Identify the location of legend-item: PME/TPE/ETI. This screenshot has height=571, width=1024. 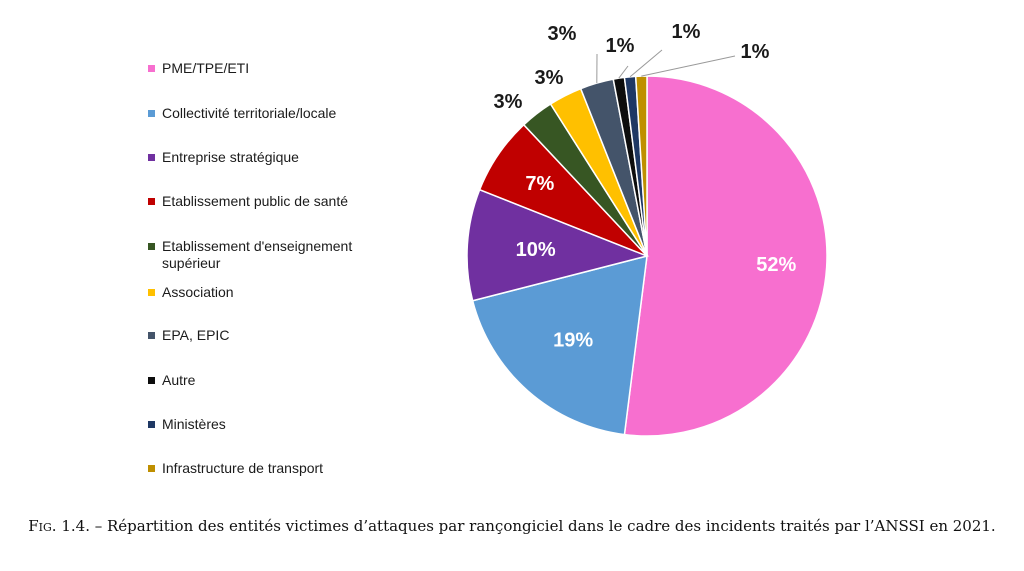
(275, 68).